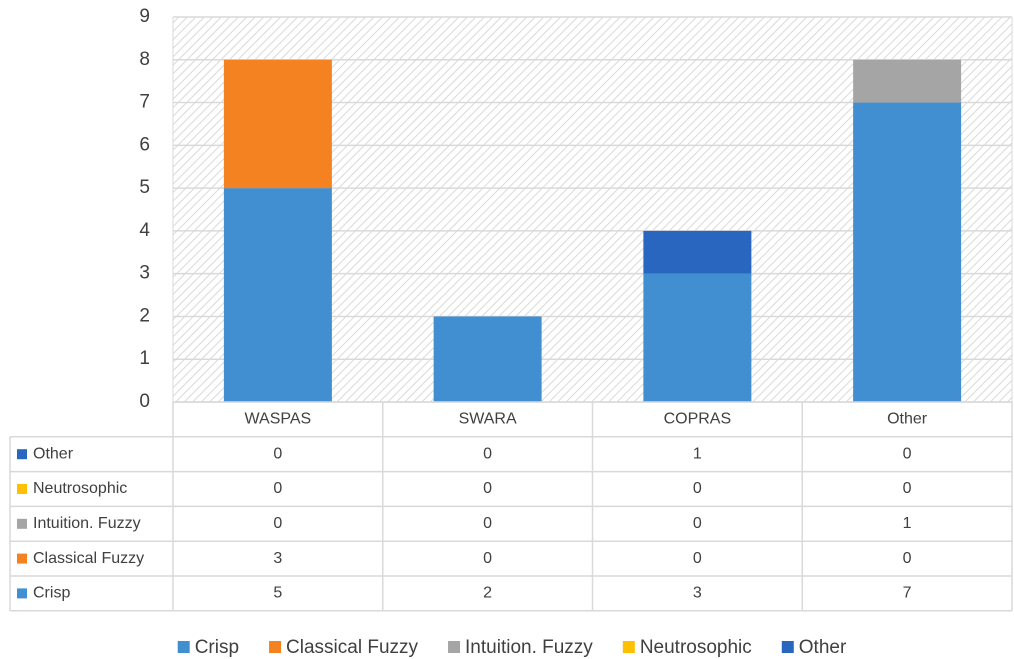  I want to click on y-tick-label: 3, so click(144, 273).